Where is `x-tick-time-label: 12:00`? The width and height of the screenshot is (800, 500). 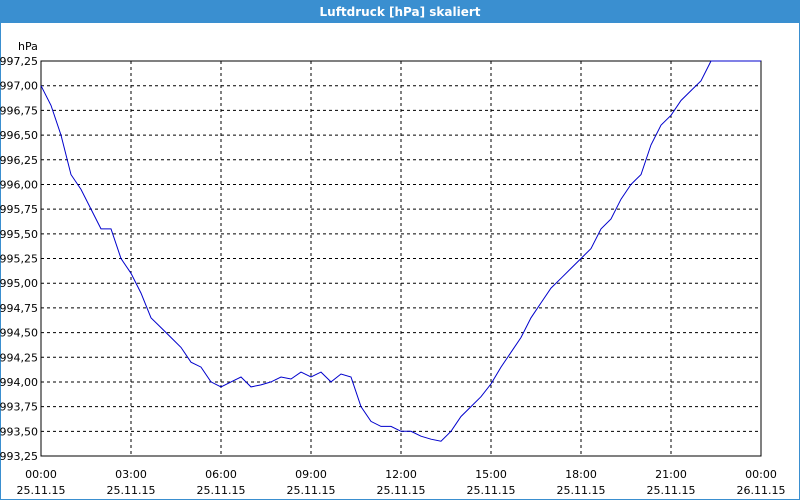 x-tick-time-label: 12:00 is located at coordinates (401, 474).